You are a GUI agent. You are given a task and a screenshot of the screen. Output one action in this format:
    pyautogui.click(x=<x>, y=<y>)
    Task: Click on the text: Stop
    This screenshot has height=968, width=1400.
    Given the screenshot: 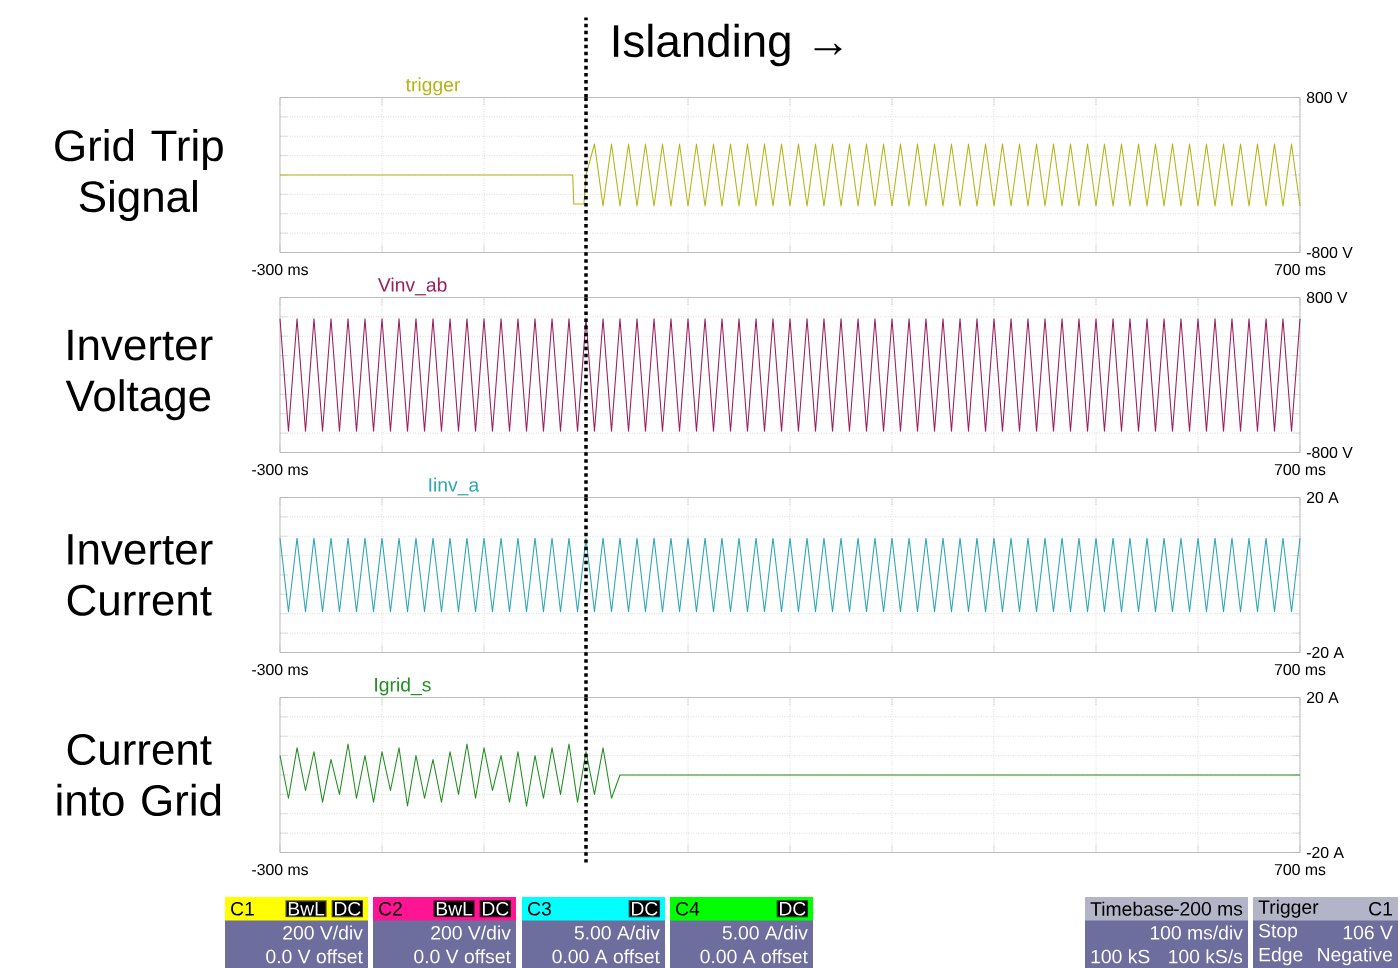 What is the action you would take?
    pyautogui.click(x=1278, y=932)
    